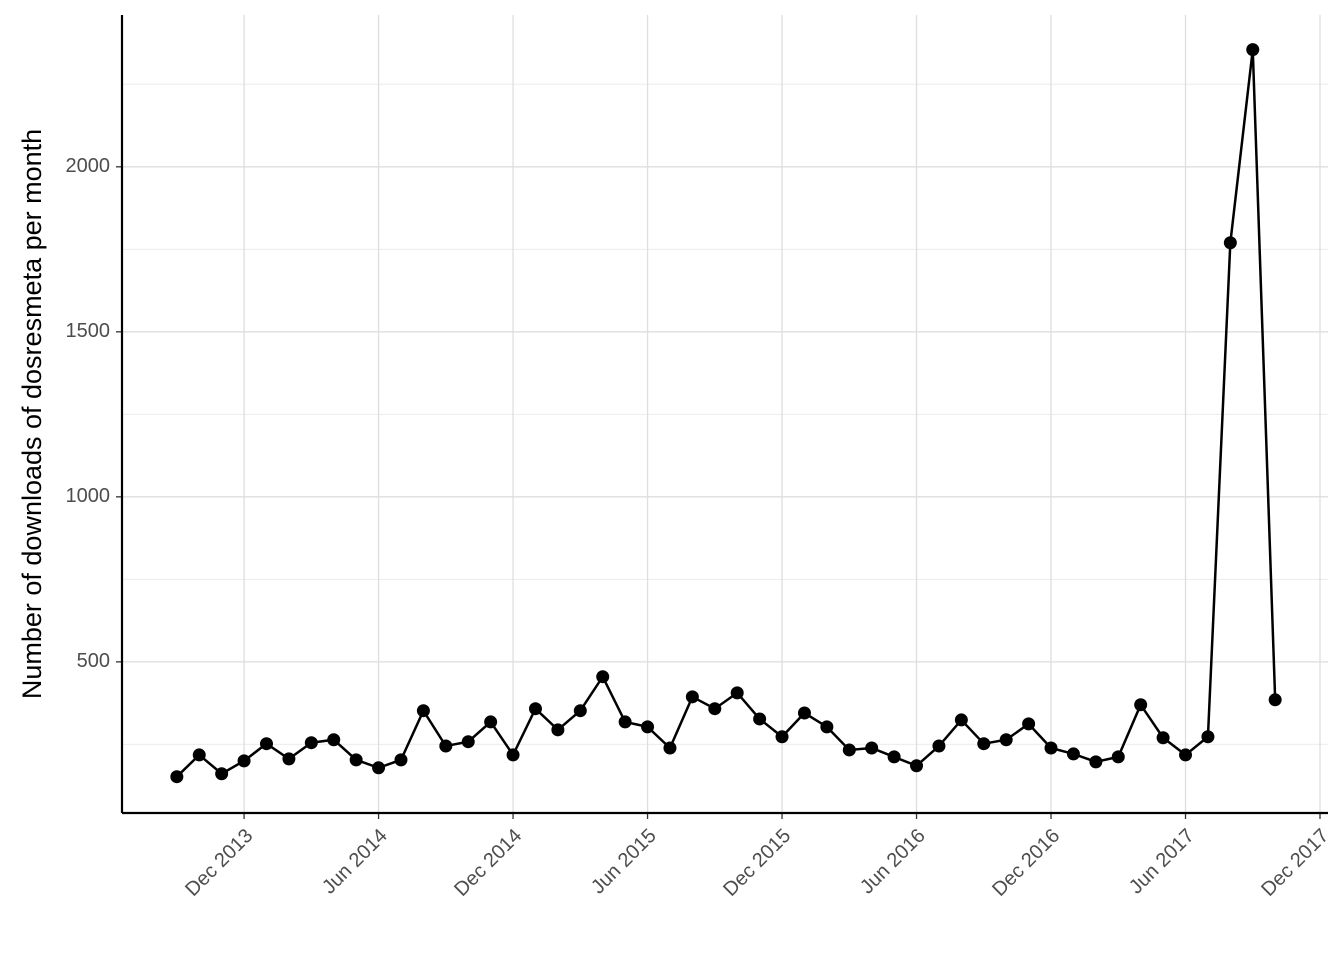 The width and height of the screenshot is (1344, 960). I want to click on x-tick-label: Jun 2016, so click(893, 862).